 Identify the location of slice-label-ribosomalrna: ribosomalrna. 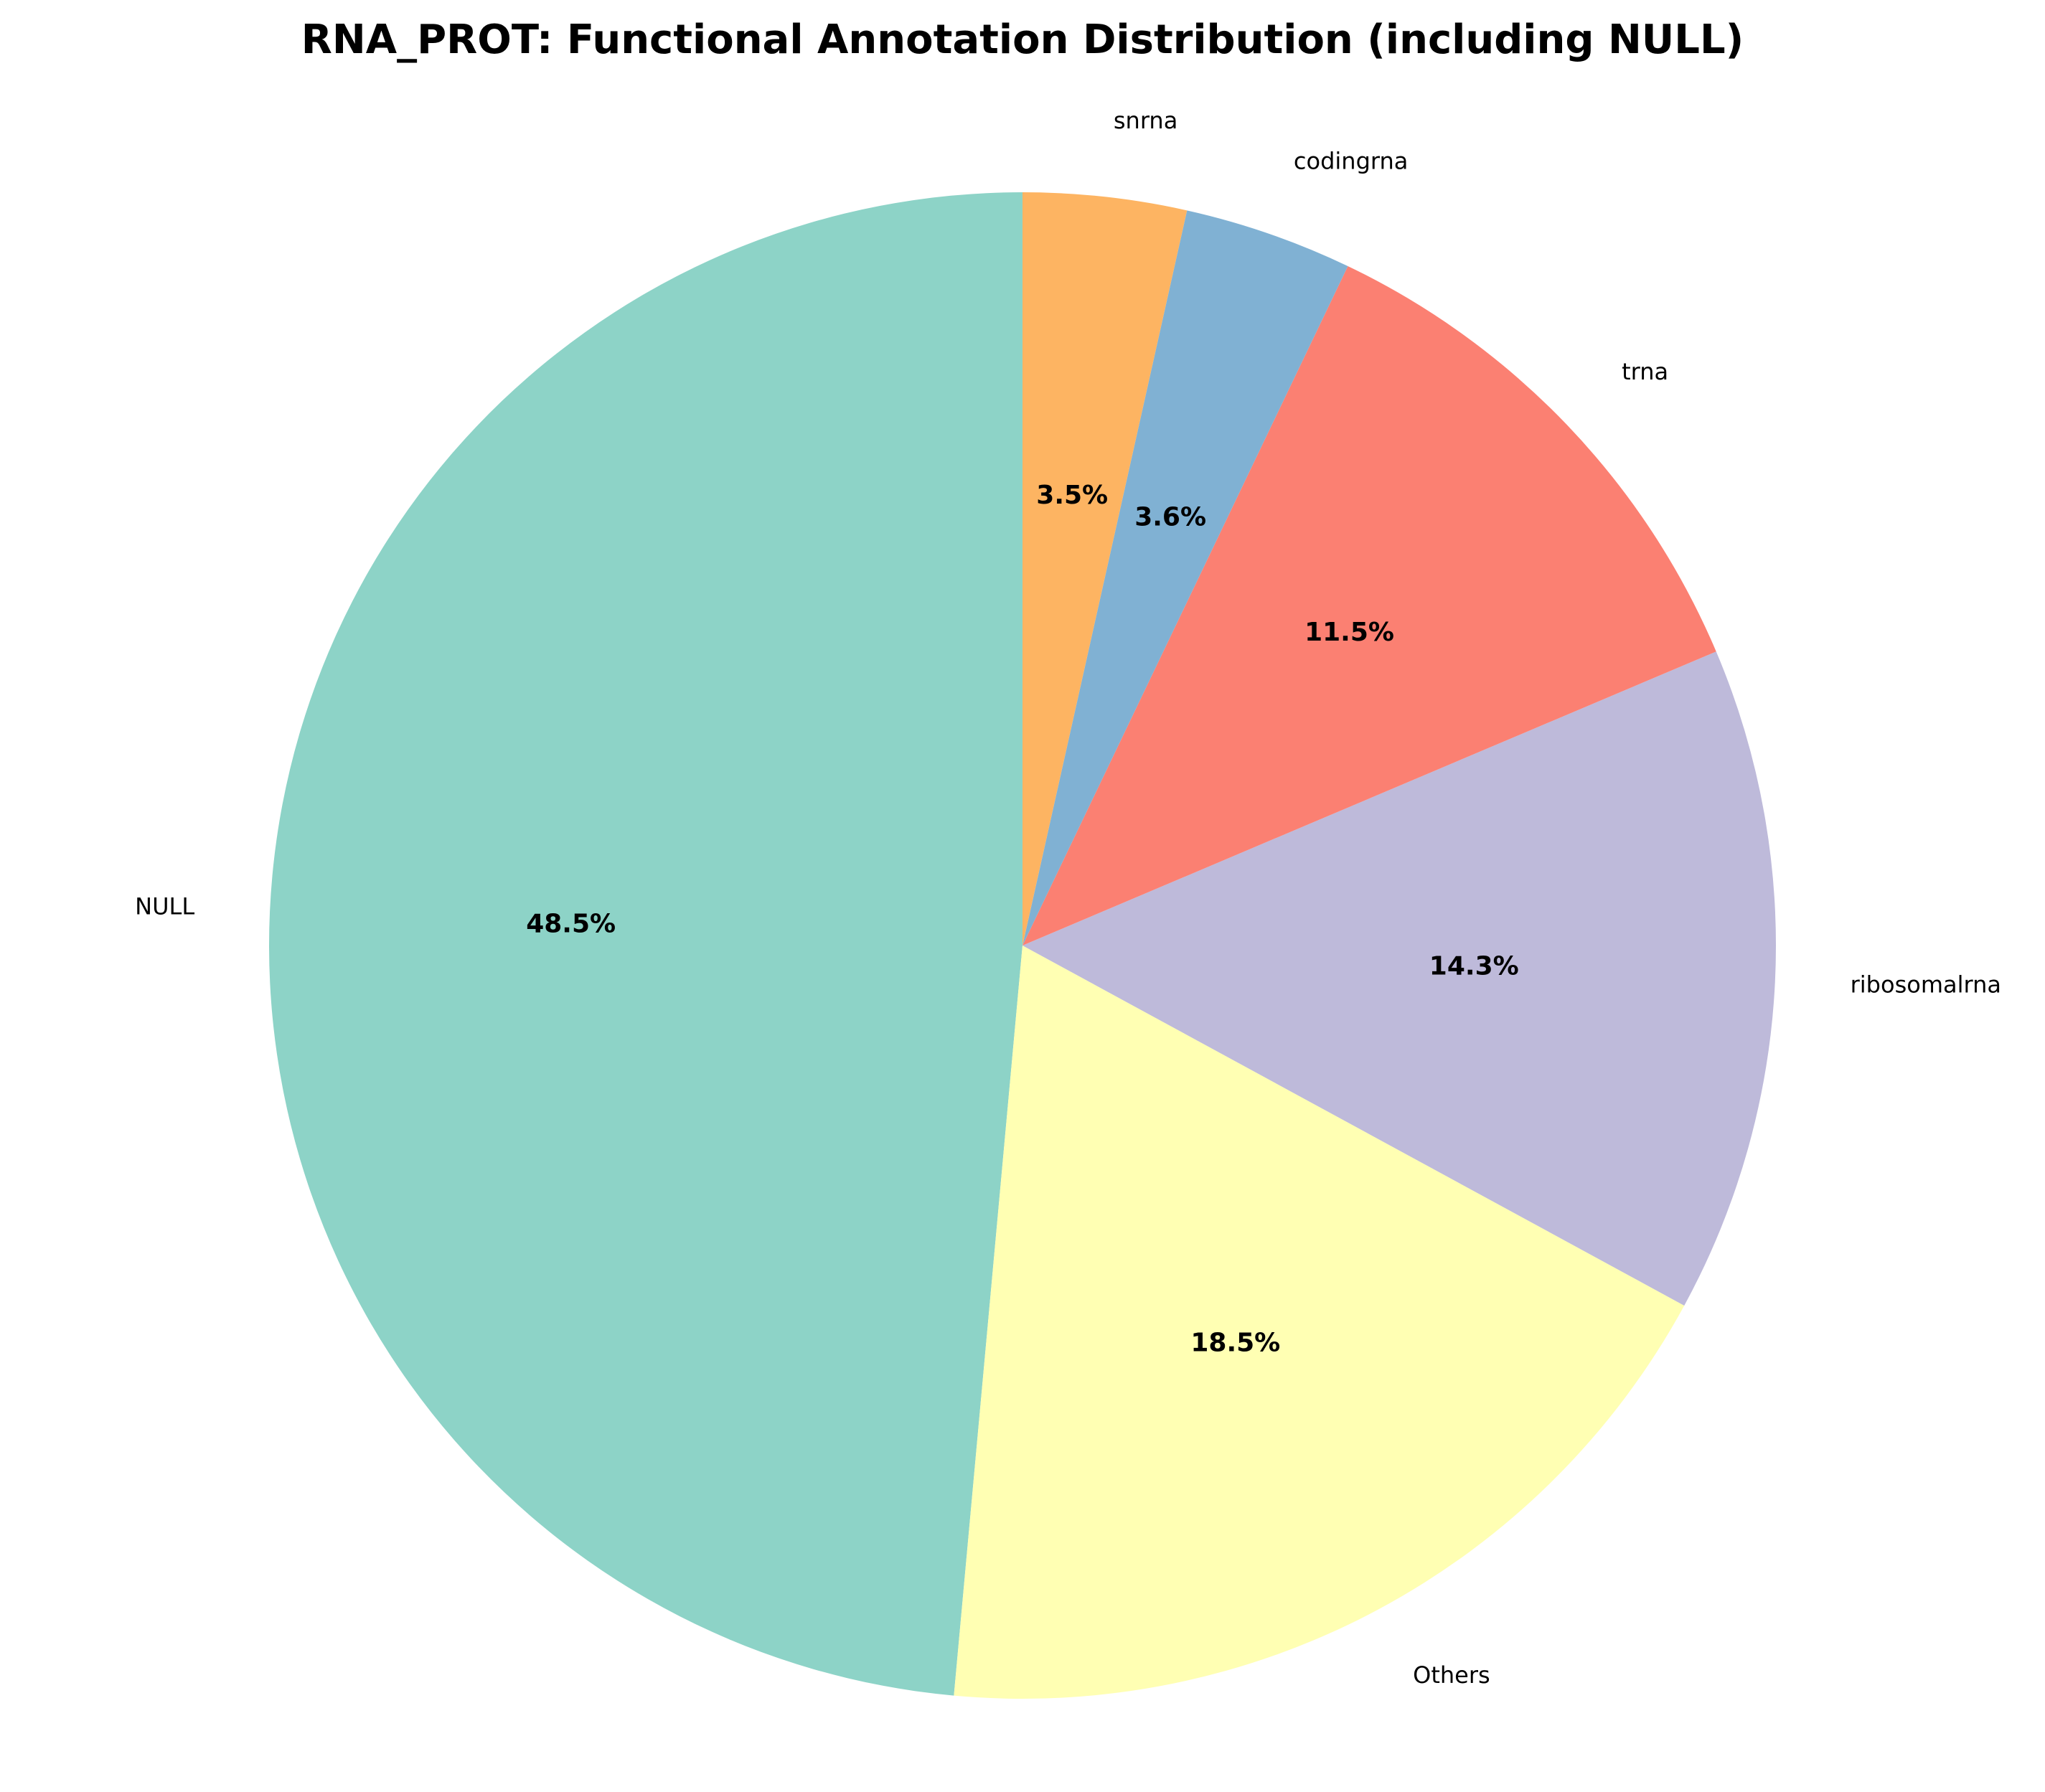
(1926, 984).